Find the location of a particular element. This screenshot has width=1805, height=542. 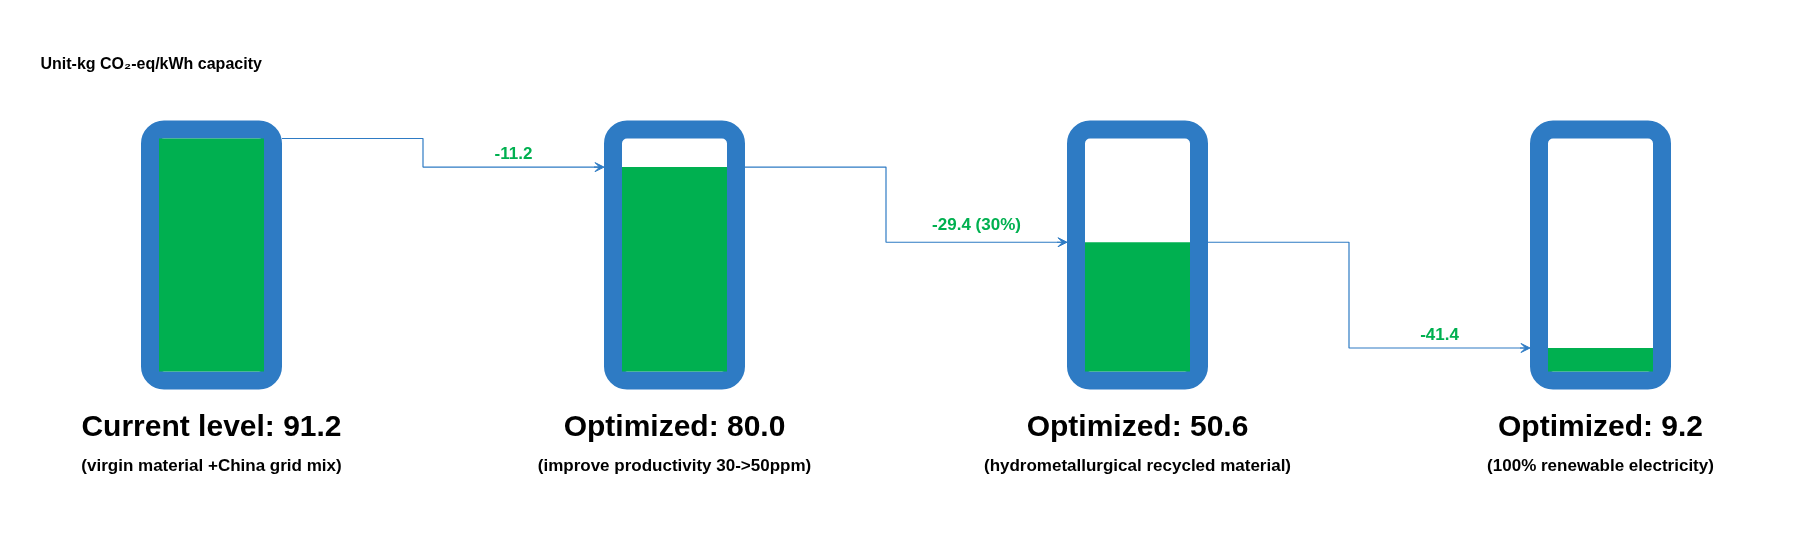

annotation: -11.2 is located at coordinates (513, 154).